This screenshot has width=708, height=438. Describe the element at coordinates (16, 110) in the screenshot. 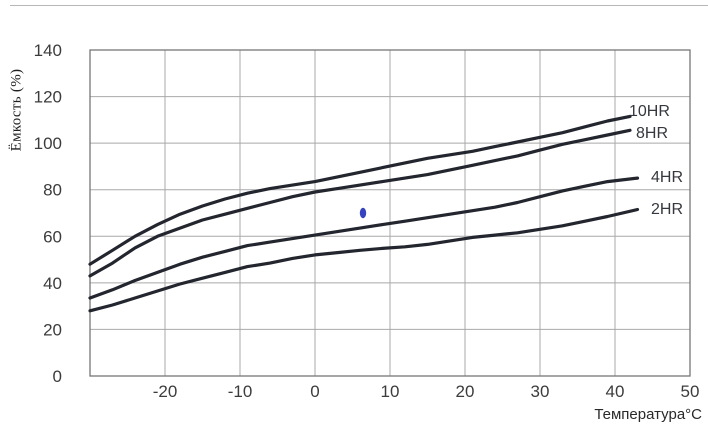

I see `y-axis-title: Ёмкость (%)` at that location.